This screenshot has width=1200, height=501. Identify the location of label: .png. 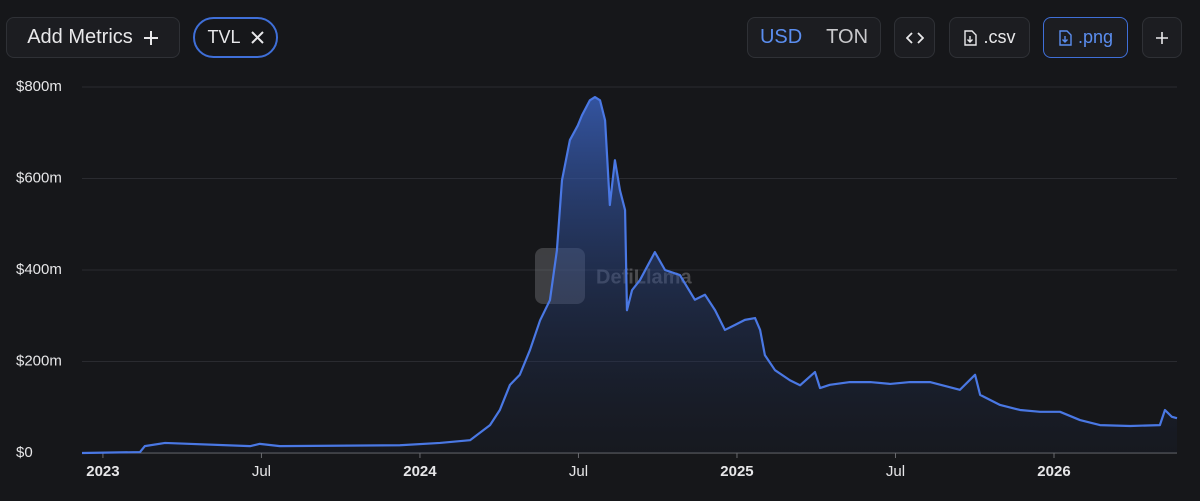
(1095, 37).